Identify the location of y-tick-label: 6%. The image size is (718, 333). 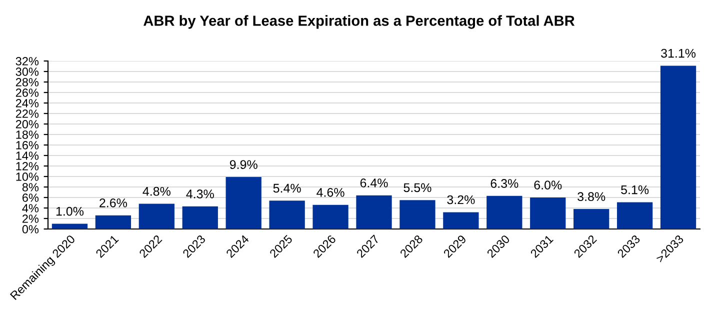
(30, 198).